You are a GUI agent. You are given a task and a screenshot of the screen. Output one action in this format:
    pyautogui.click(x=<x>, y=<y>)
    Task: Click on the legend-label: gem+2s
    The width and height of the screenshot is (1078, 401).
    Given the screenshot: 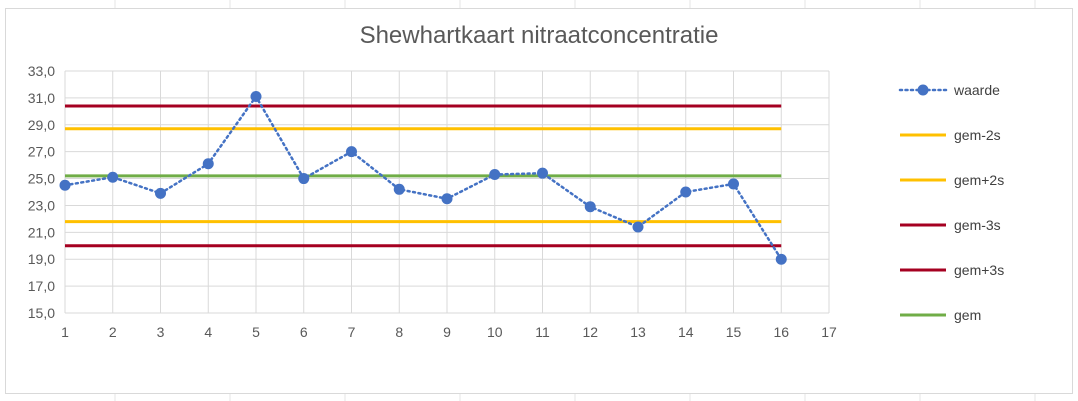 What is the action you would take?
    pyautogui.click(x=979, y=180)
    